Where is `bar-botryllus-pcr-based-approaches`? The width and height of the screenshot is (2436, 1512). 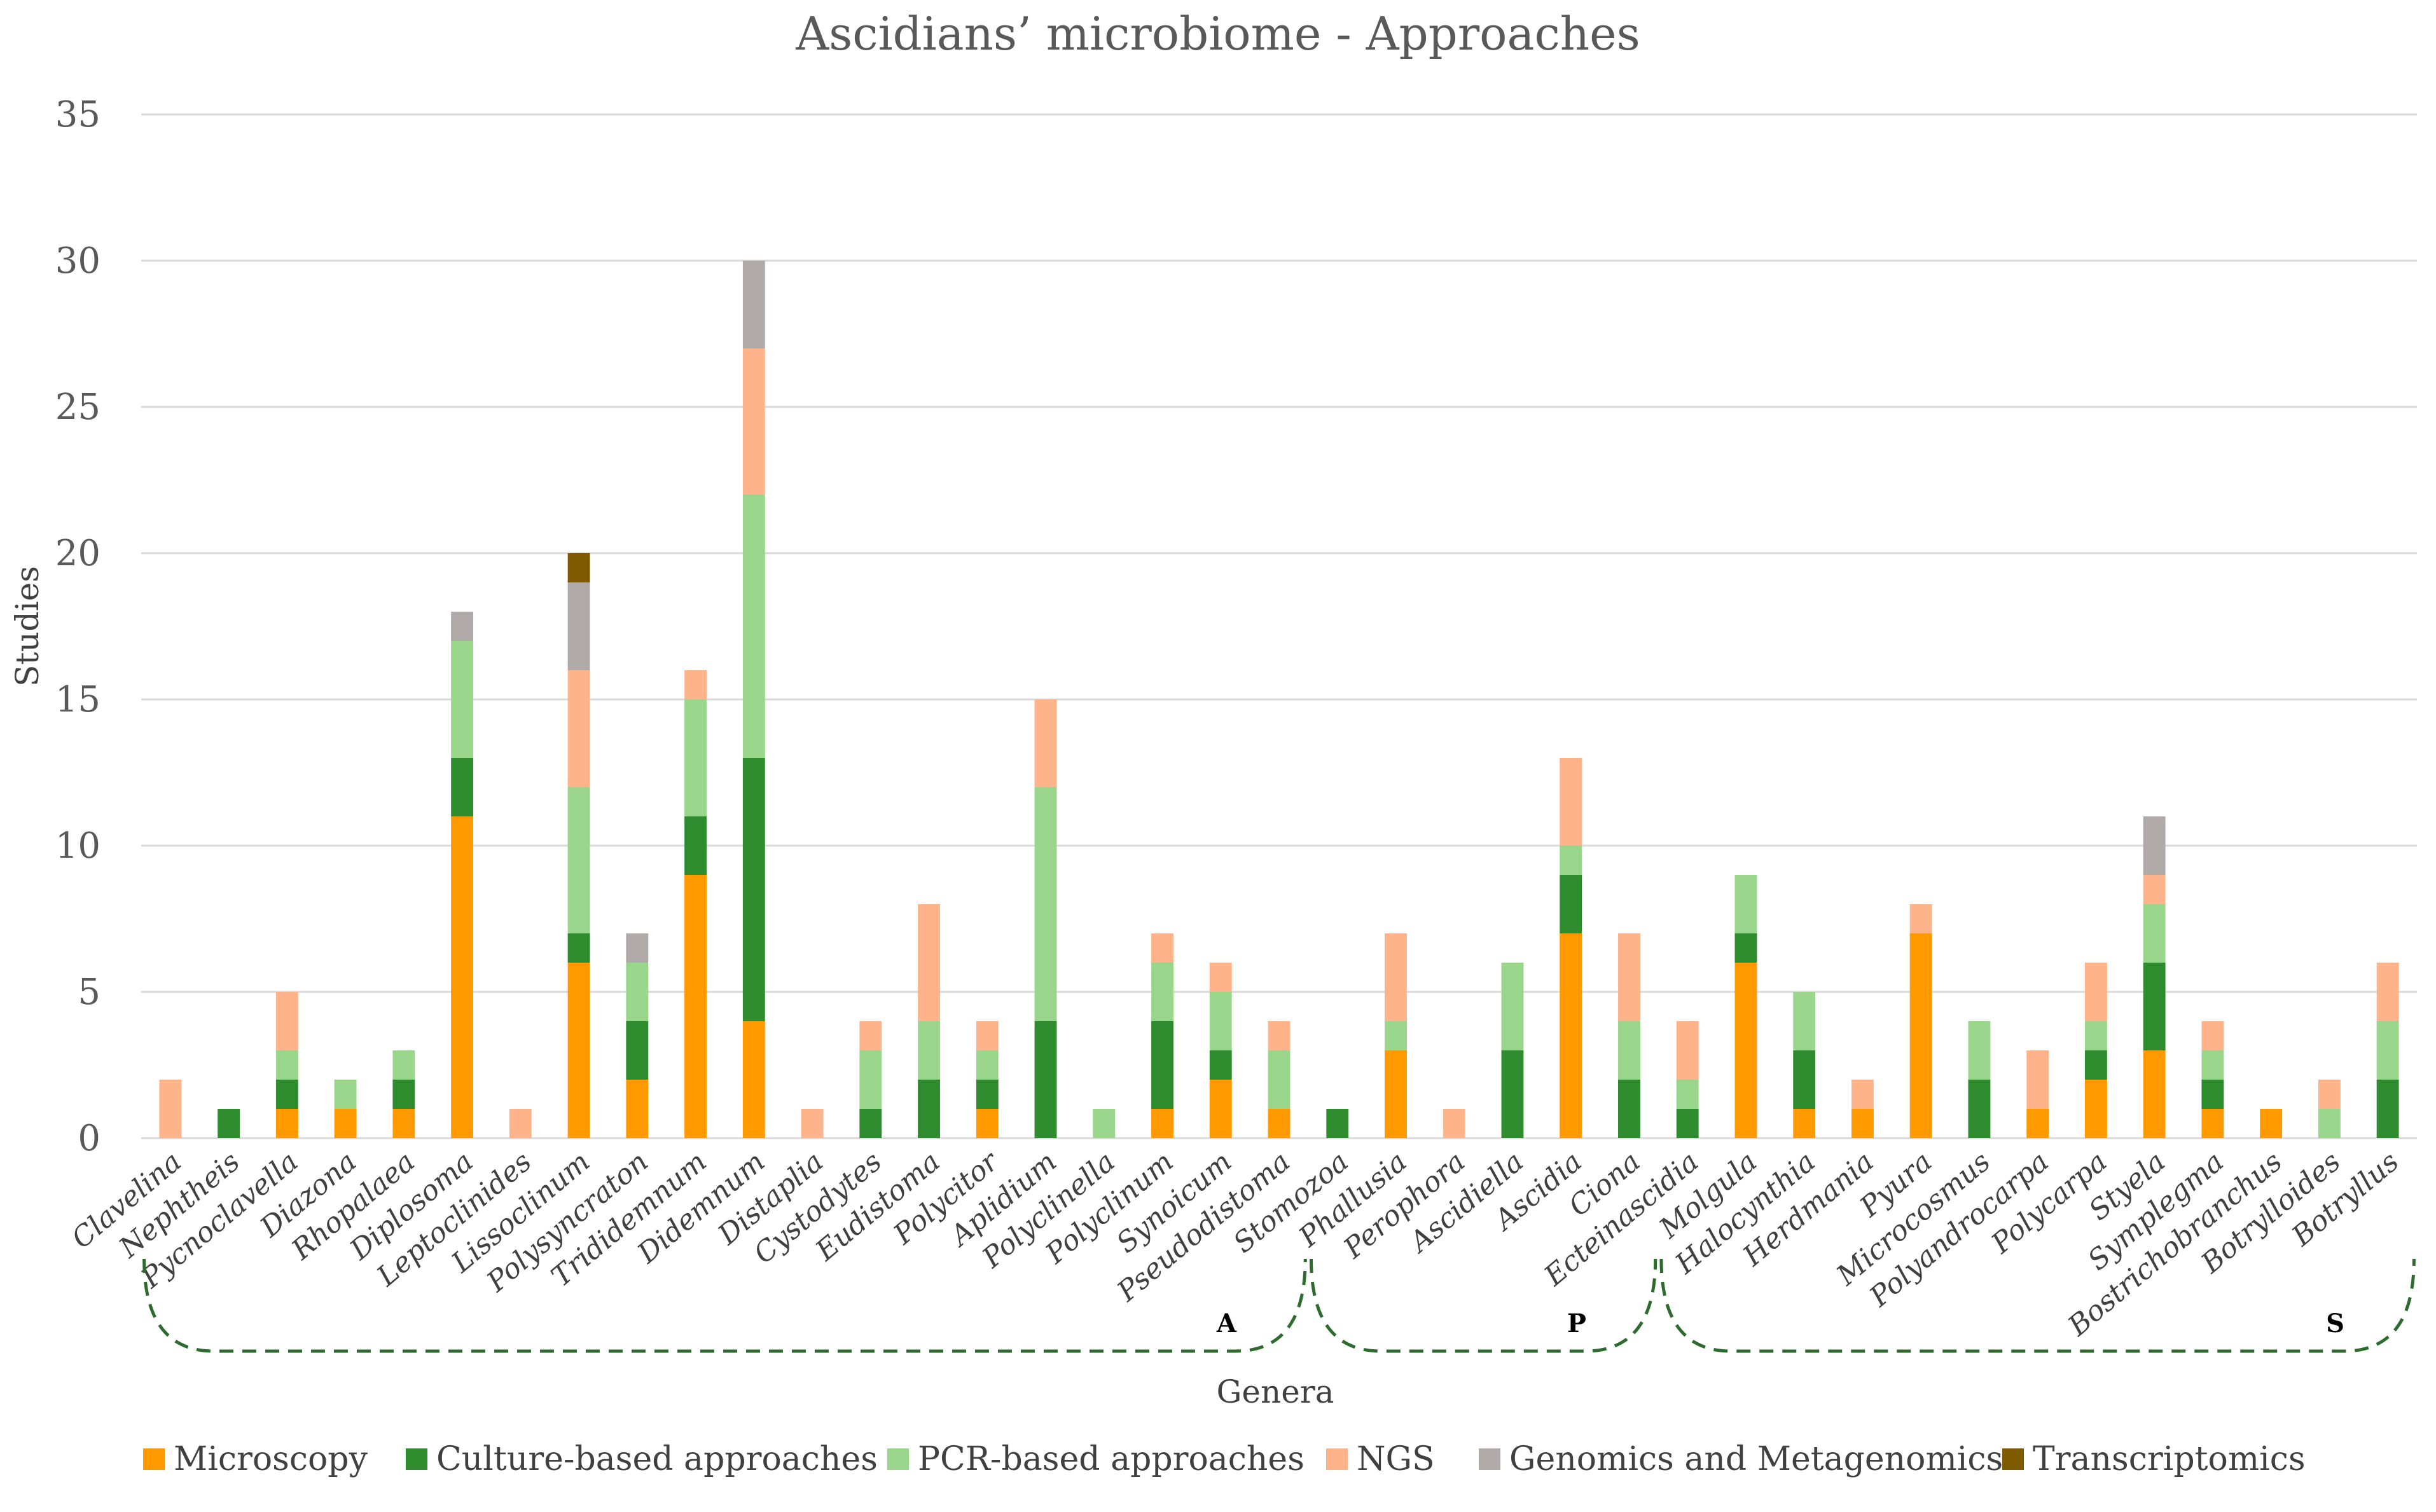 bar-botryllus-pcr-based-approaches is located at coordinates (2387, 1050).